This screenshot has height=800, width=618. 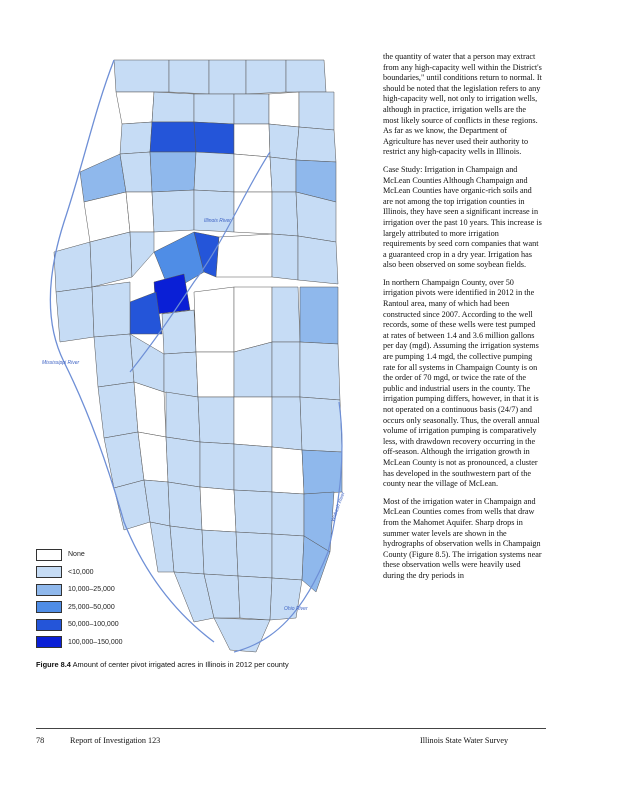 What do you see at coordinates (91, 590) in the screenshot?
I see `legend-label: 10,000–25,000` at bounding box center [91, 590].